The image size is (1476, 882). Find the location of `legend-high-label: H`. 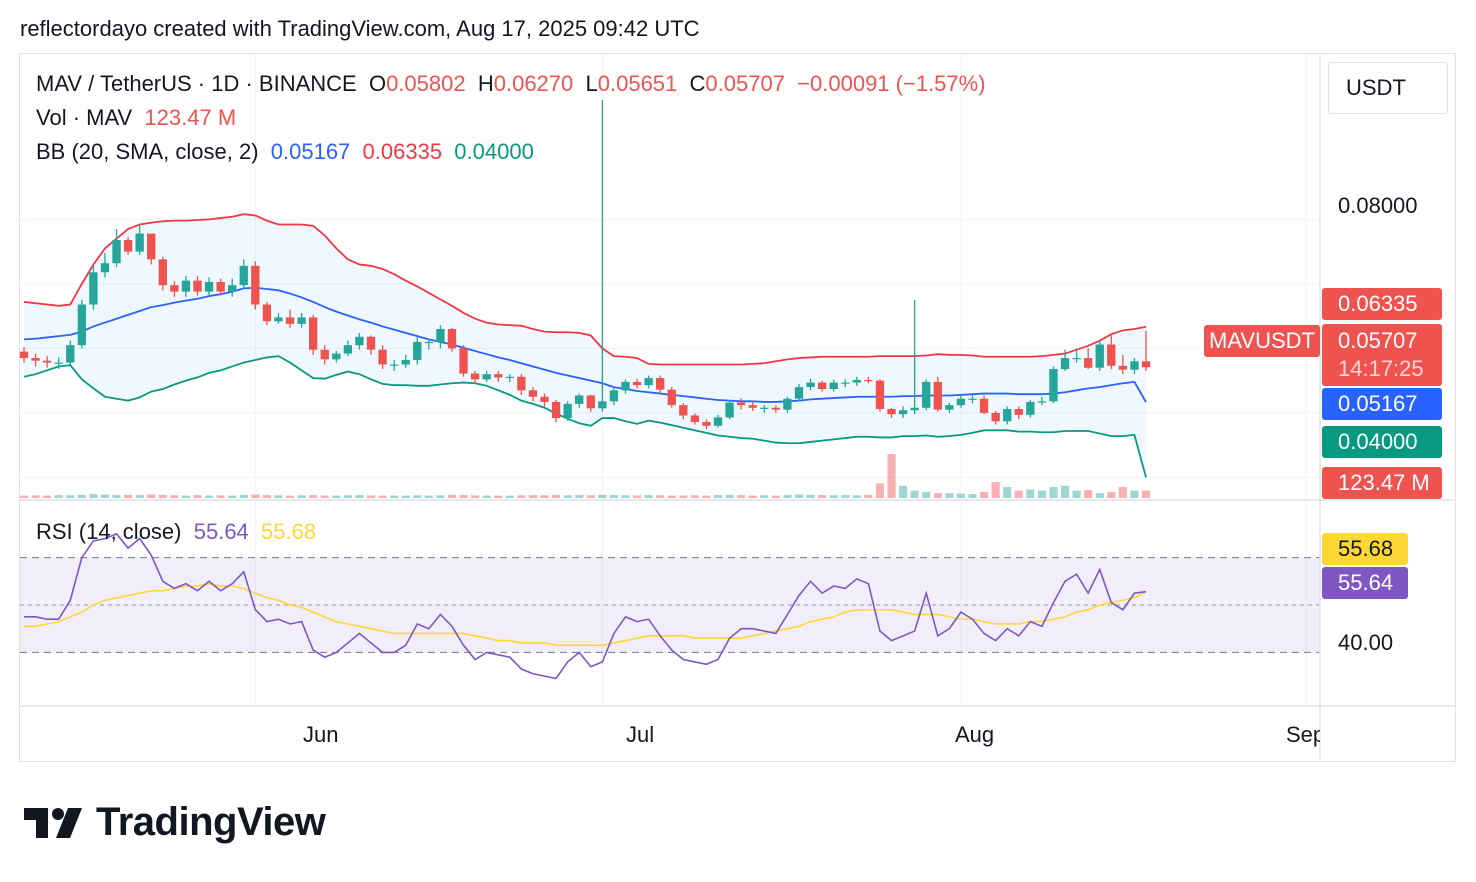

legend-high-label: H is located at coordinates (485, 83).